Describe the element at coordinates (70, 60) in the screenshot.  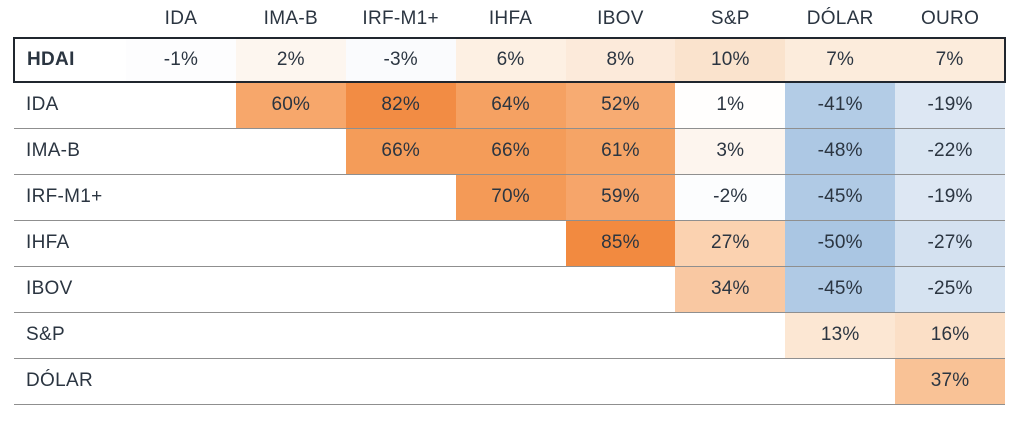
I see `row-label-hdai: HDAI` at that location.